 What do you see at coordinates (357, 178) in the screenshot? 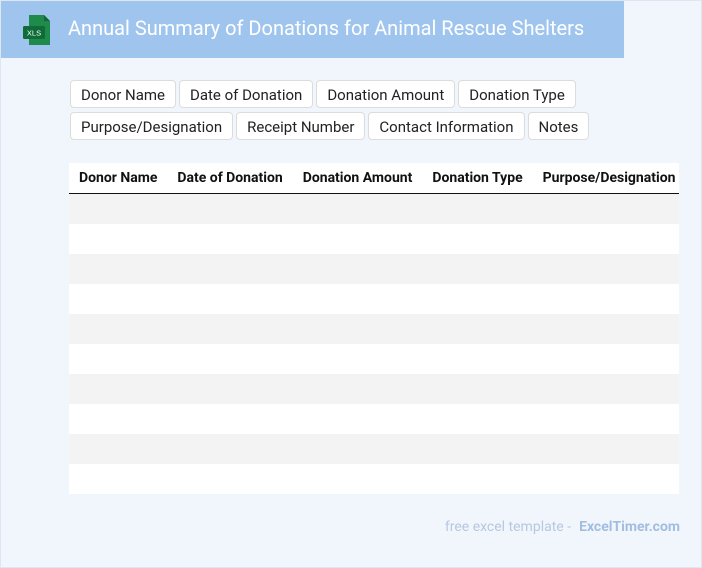
I see `column-header: Donation Amount` at bounding box center [357, 178].